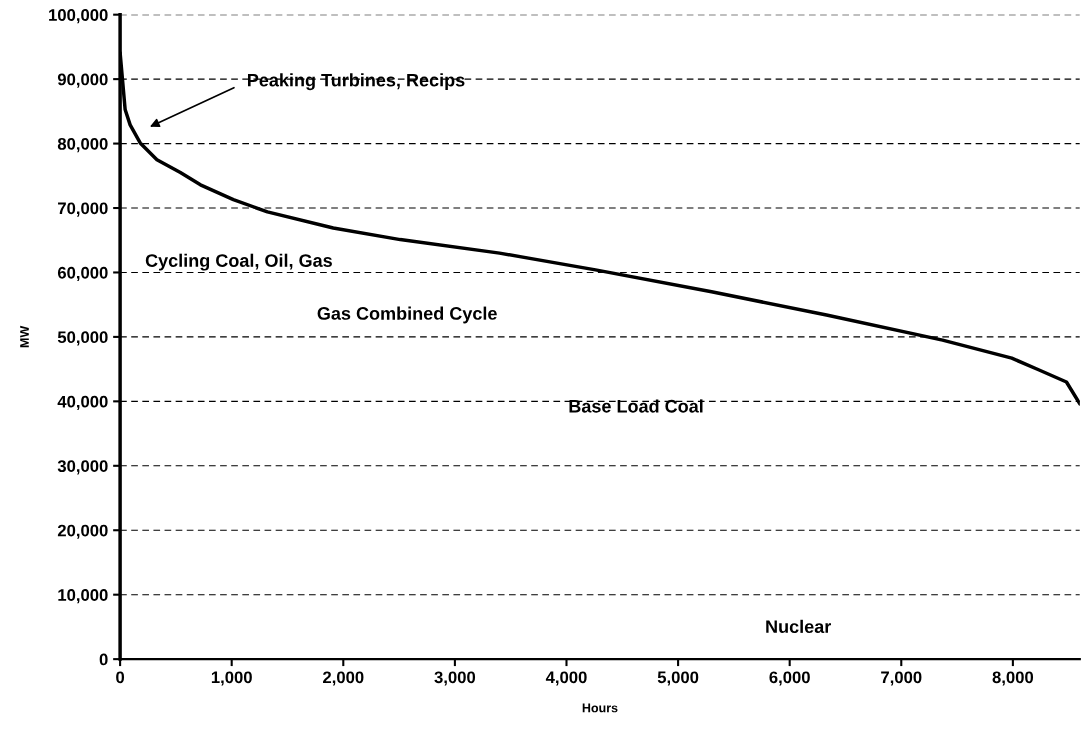 The width and height of the screenshot is (1082, 734). Describe the element at coordinates (82, 402) in the screenshot. I see `y-tick-label: 40,000` at that location.